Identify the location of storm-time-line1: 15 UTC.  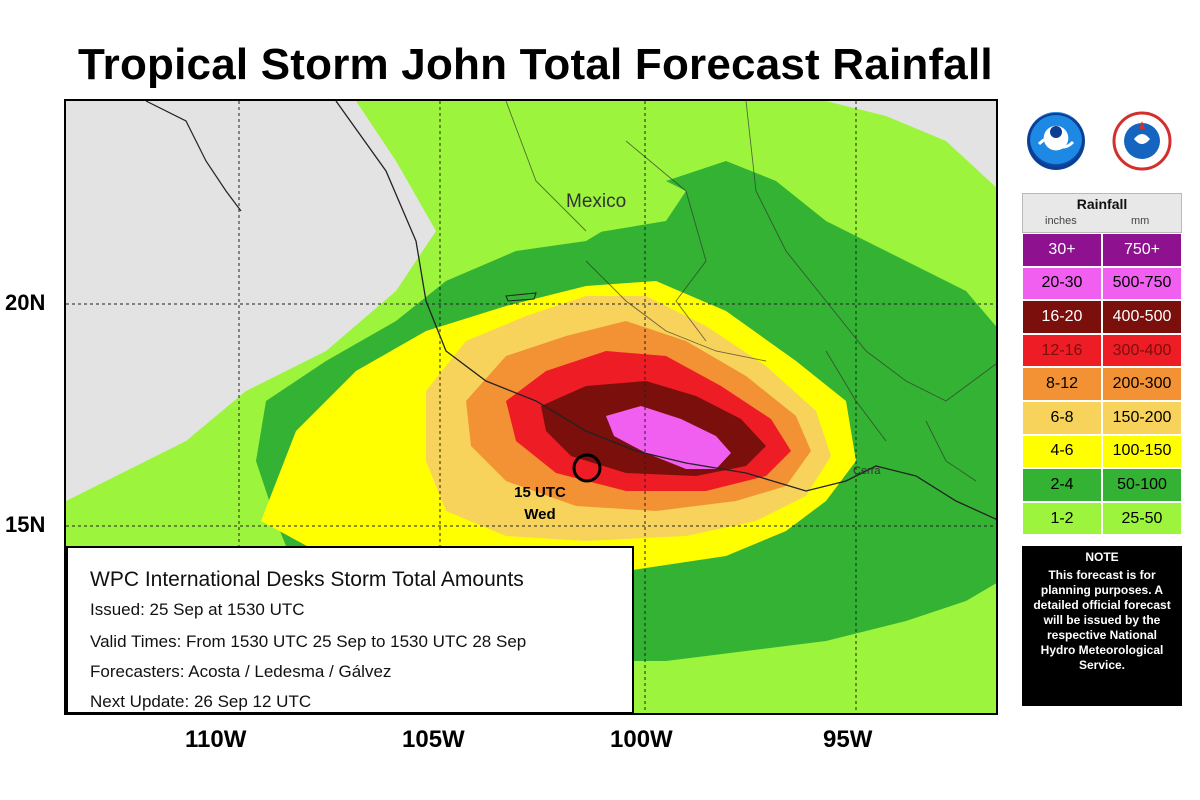
(540, 492).